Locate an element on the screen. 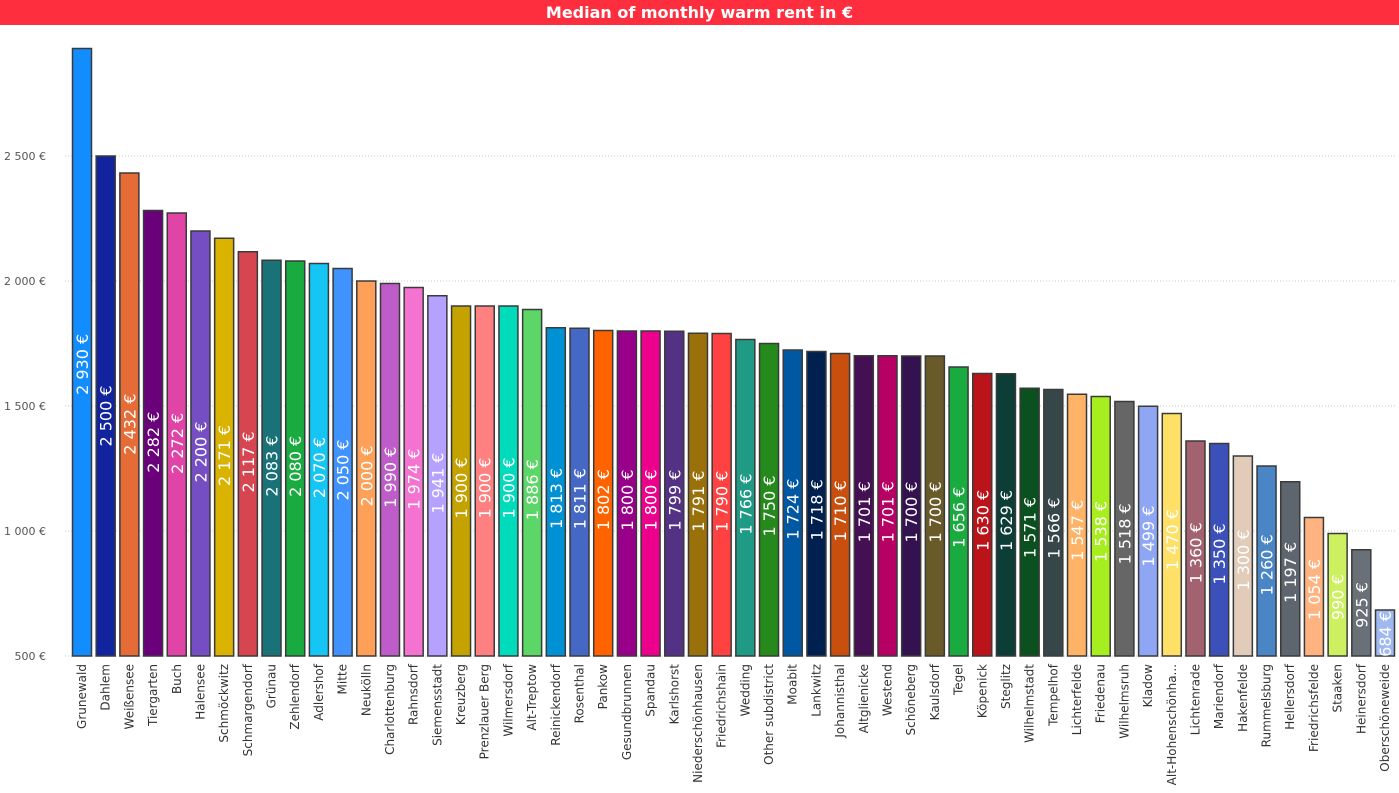 This screenshot has width=1399, height=793. data-label: 2 050 € is located at coordinates (343, 469).